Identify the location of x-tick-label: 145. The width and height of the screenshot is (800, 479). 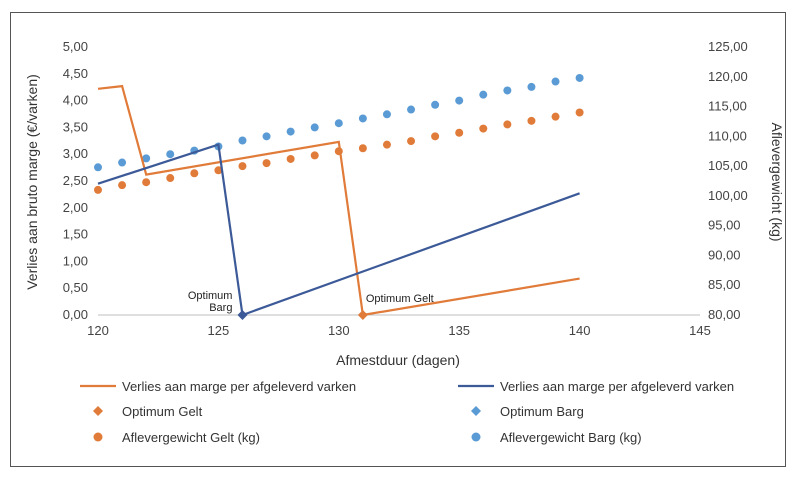
(700, 330).